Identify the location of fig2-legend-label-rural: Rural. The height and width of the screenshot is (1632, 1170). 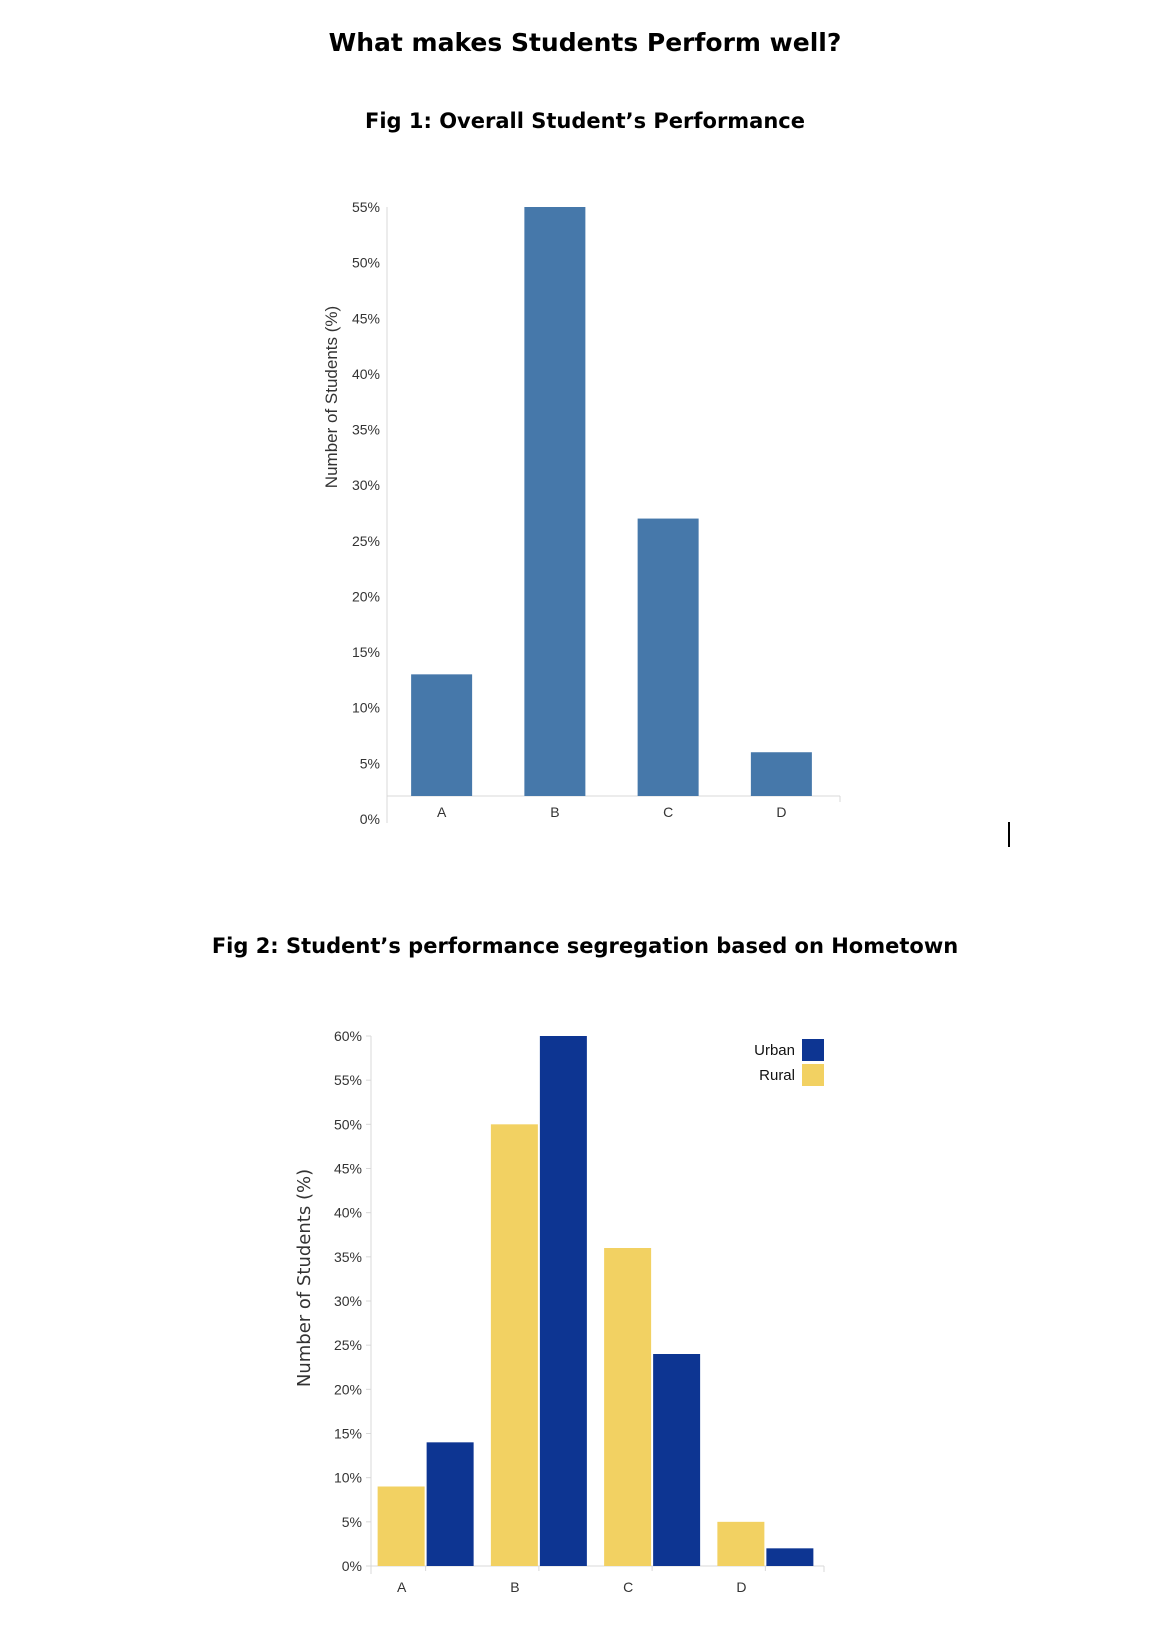
(777, 1075).